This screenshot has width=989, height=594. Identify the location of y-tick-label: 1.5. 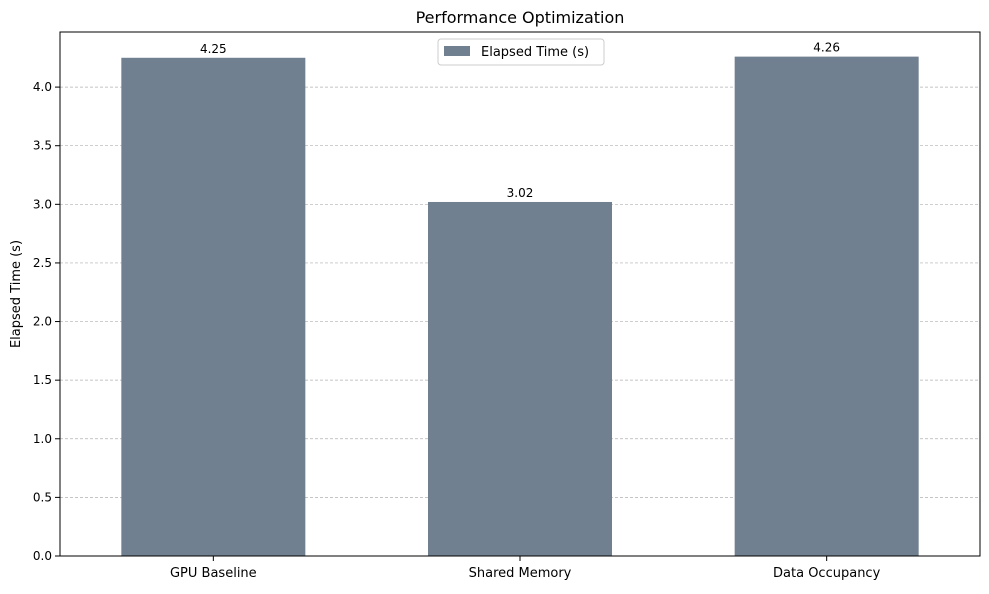
(42, 380).